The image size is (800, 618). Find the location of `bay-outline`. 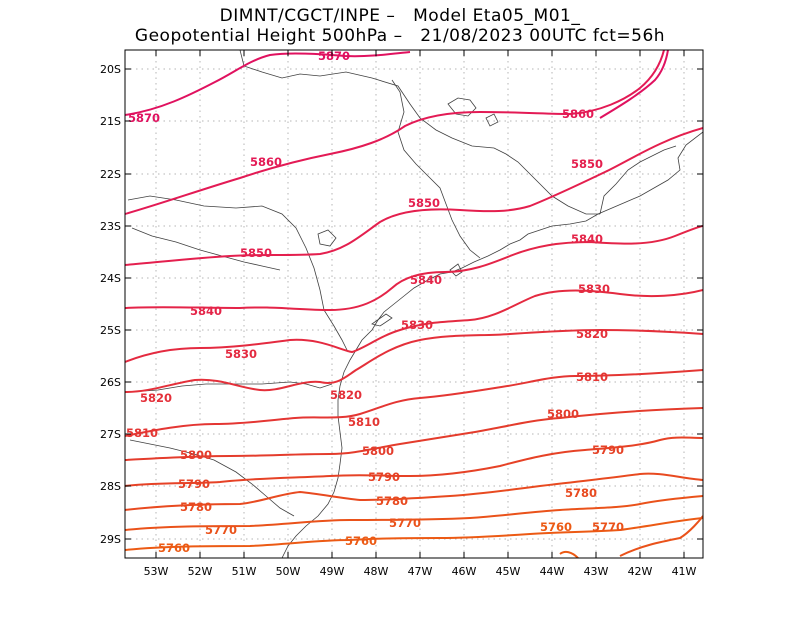

bay-outline is located at coordinates (382, 320).